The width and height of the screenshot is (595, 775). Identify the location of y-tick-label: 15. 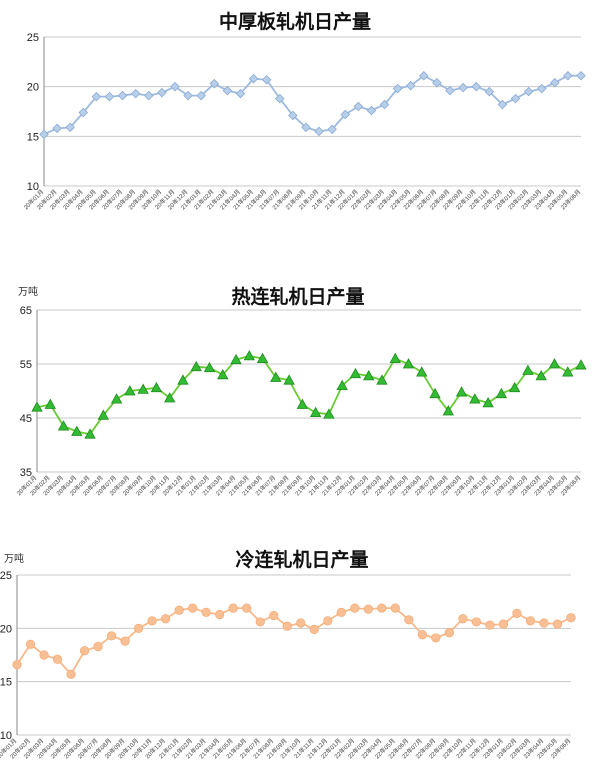
(6, 683).